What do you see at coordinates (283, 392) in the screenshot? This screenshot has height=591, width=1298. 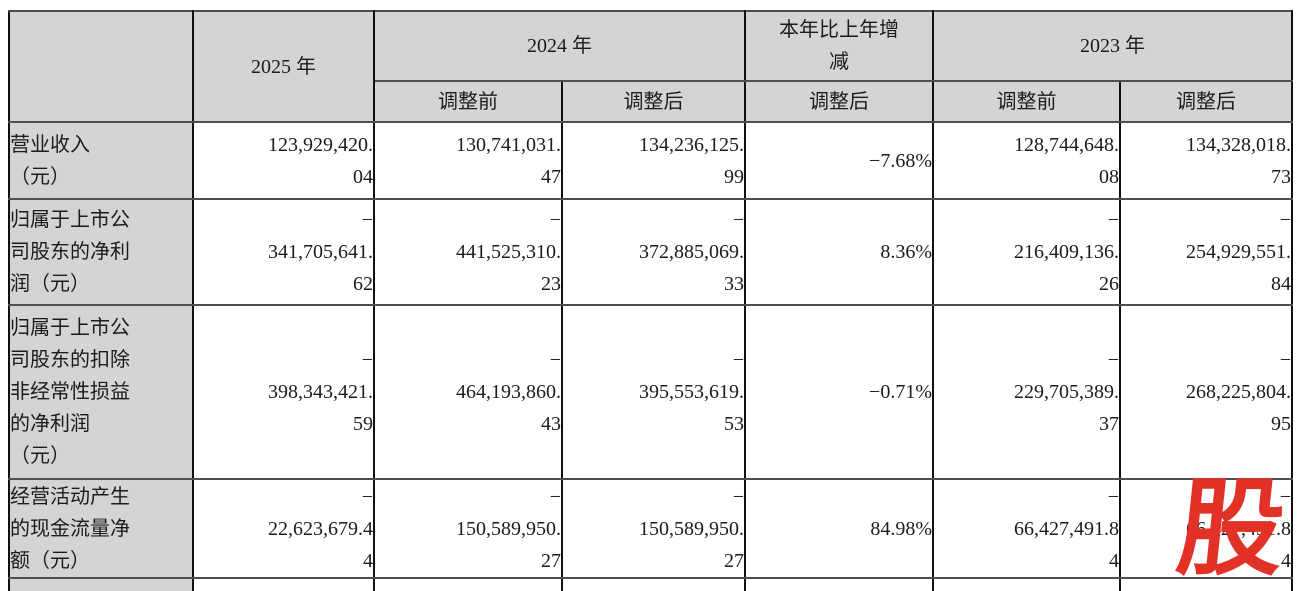 I see `cell-excl-2025: − 398,343,421. 59` at bounding box center [283, 392].